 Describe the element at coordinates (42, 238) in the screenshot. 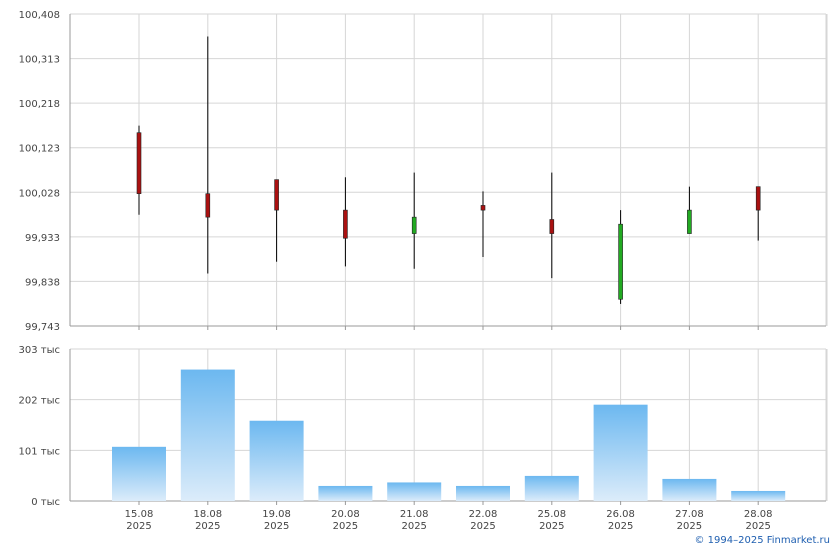

I see `price-y-tick-label: 99,933` at that location.